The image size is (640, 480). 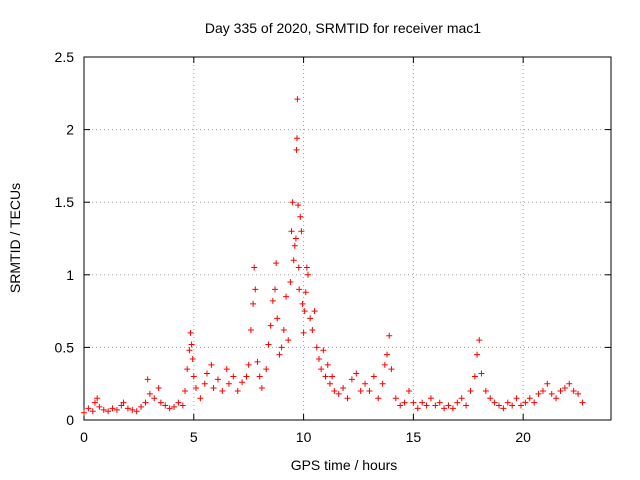 What do you see at coordinates (70, 130) in the screenshot?
I see `y-tick-label: 2` at bounding box center [70, 130].